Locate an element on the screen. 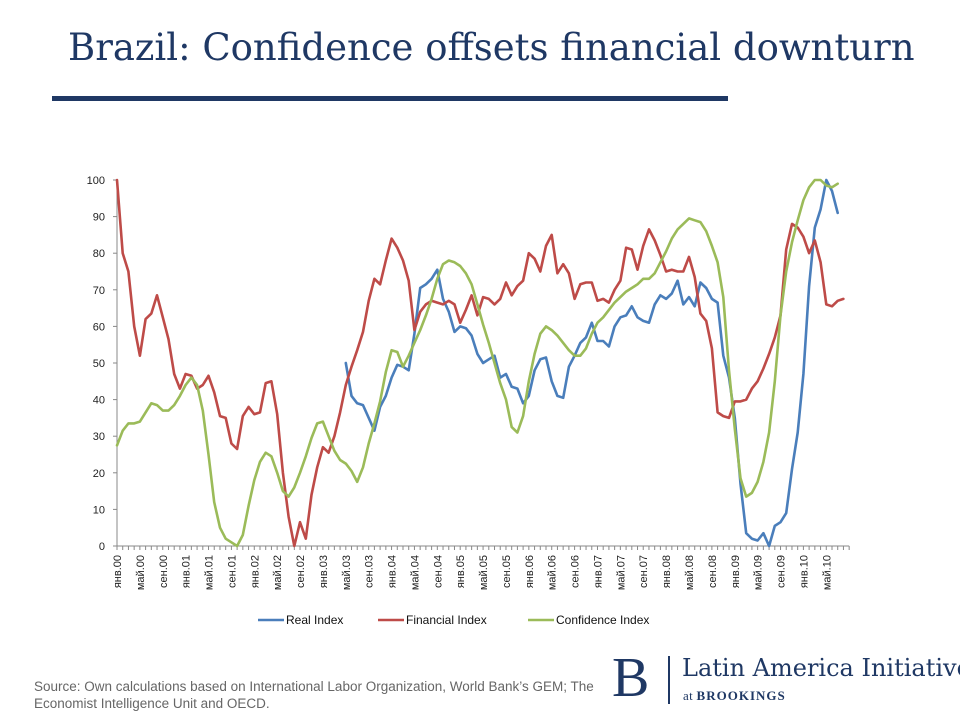  x-tick-label: май.05 is located at coordinates (484, 572).